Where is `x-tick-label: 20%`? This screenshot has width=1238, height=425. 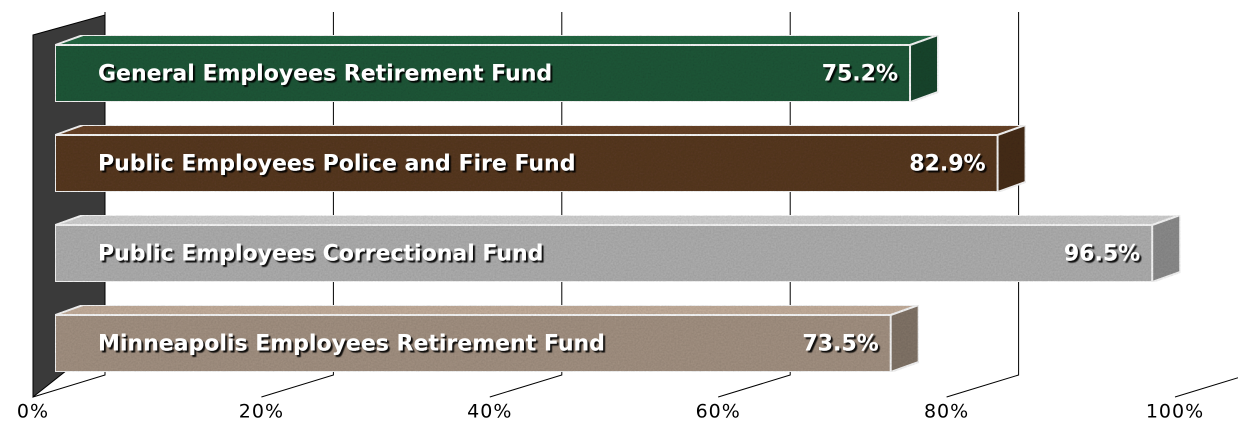 x-tick-label: 20% is located at coordinates (261, 412).